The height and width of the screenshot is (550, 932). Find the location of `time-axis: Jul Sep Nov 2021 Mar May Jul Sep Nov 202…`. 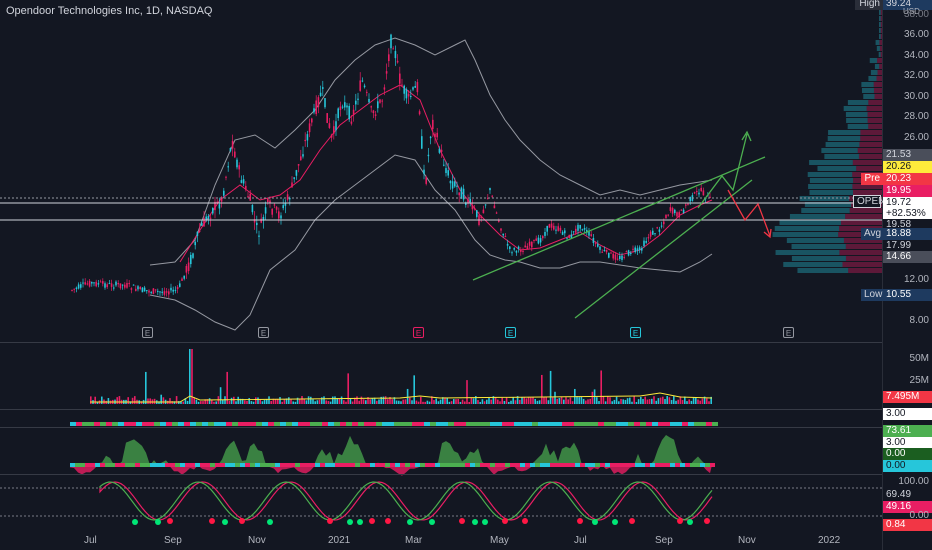

time-axis: Jul Sep Nov 2021 Mar May Jul Sep Nov 202… is located at coordinates (441, 540).